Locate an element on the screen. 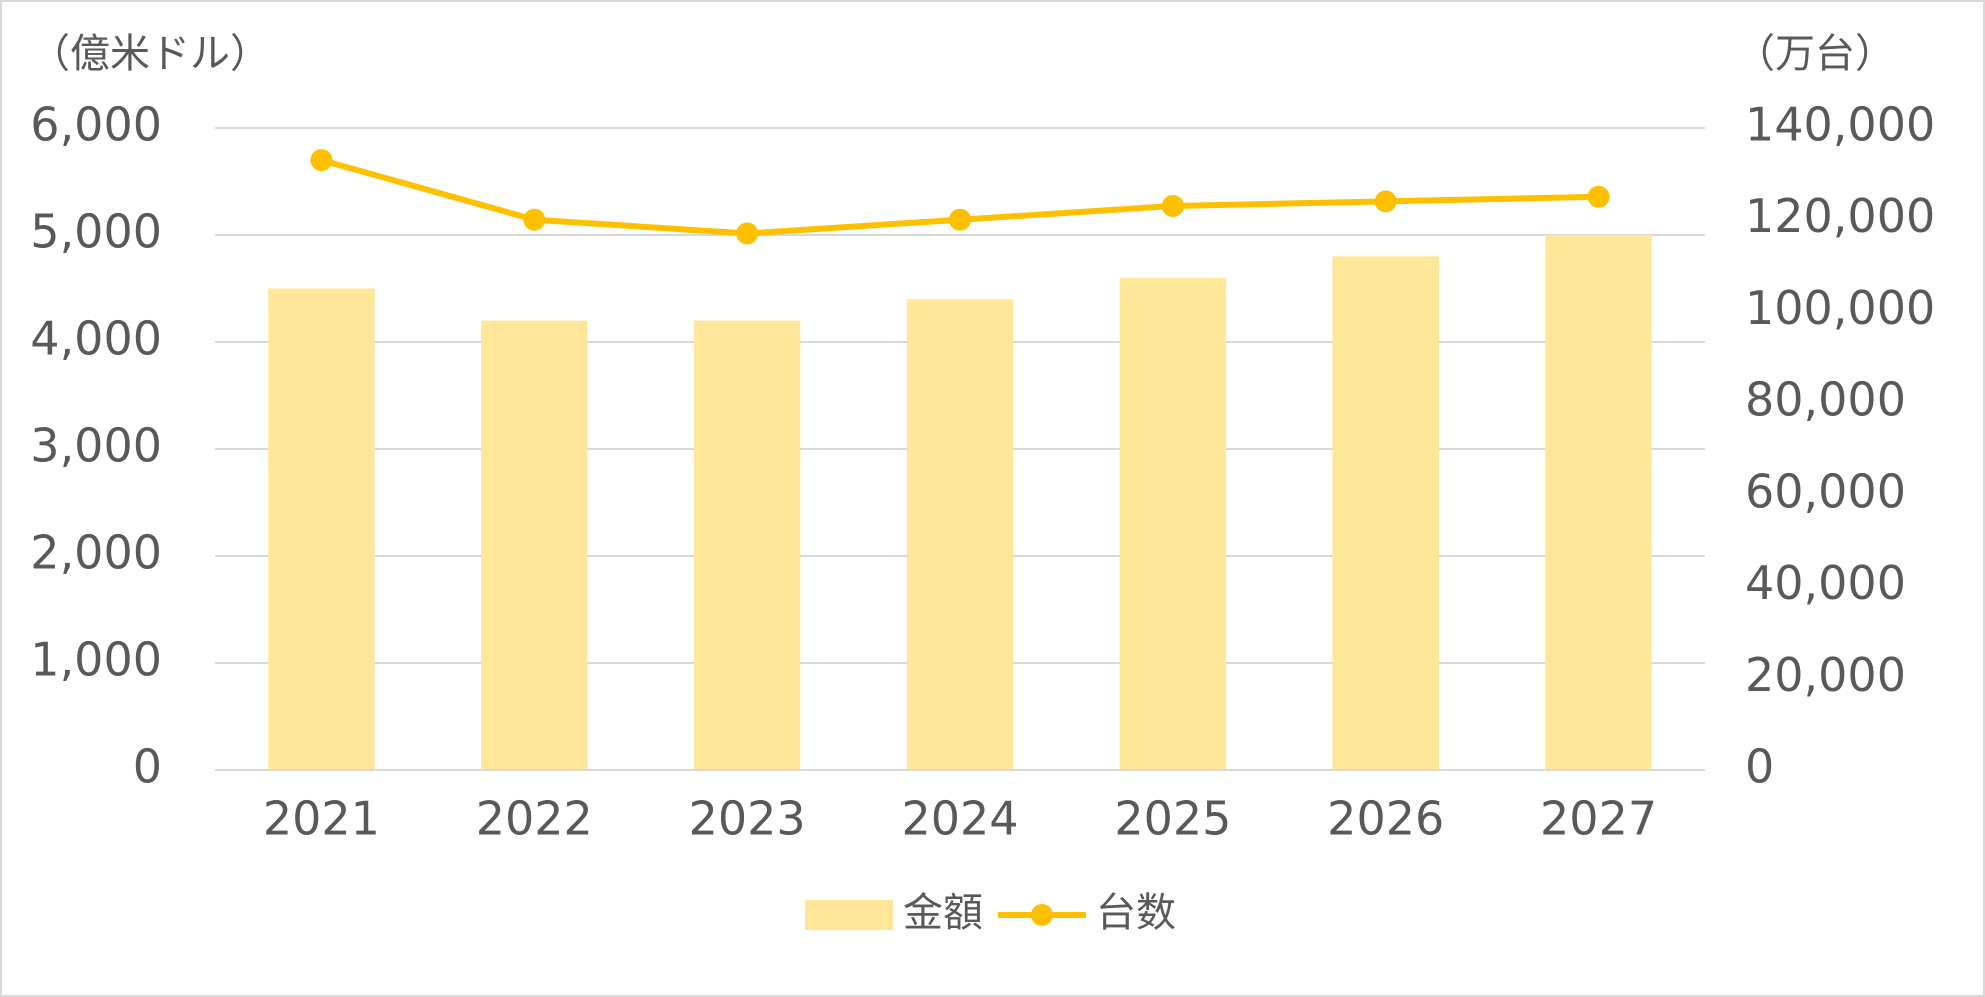  y2-tick-label: 40,000 is located at coordinates (1825, 583).